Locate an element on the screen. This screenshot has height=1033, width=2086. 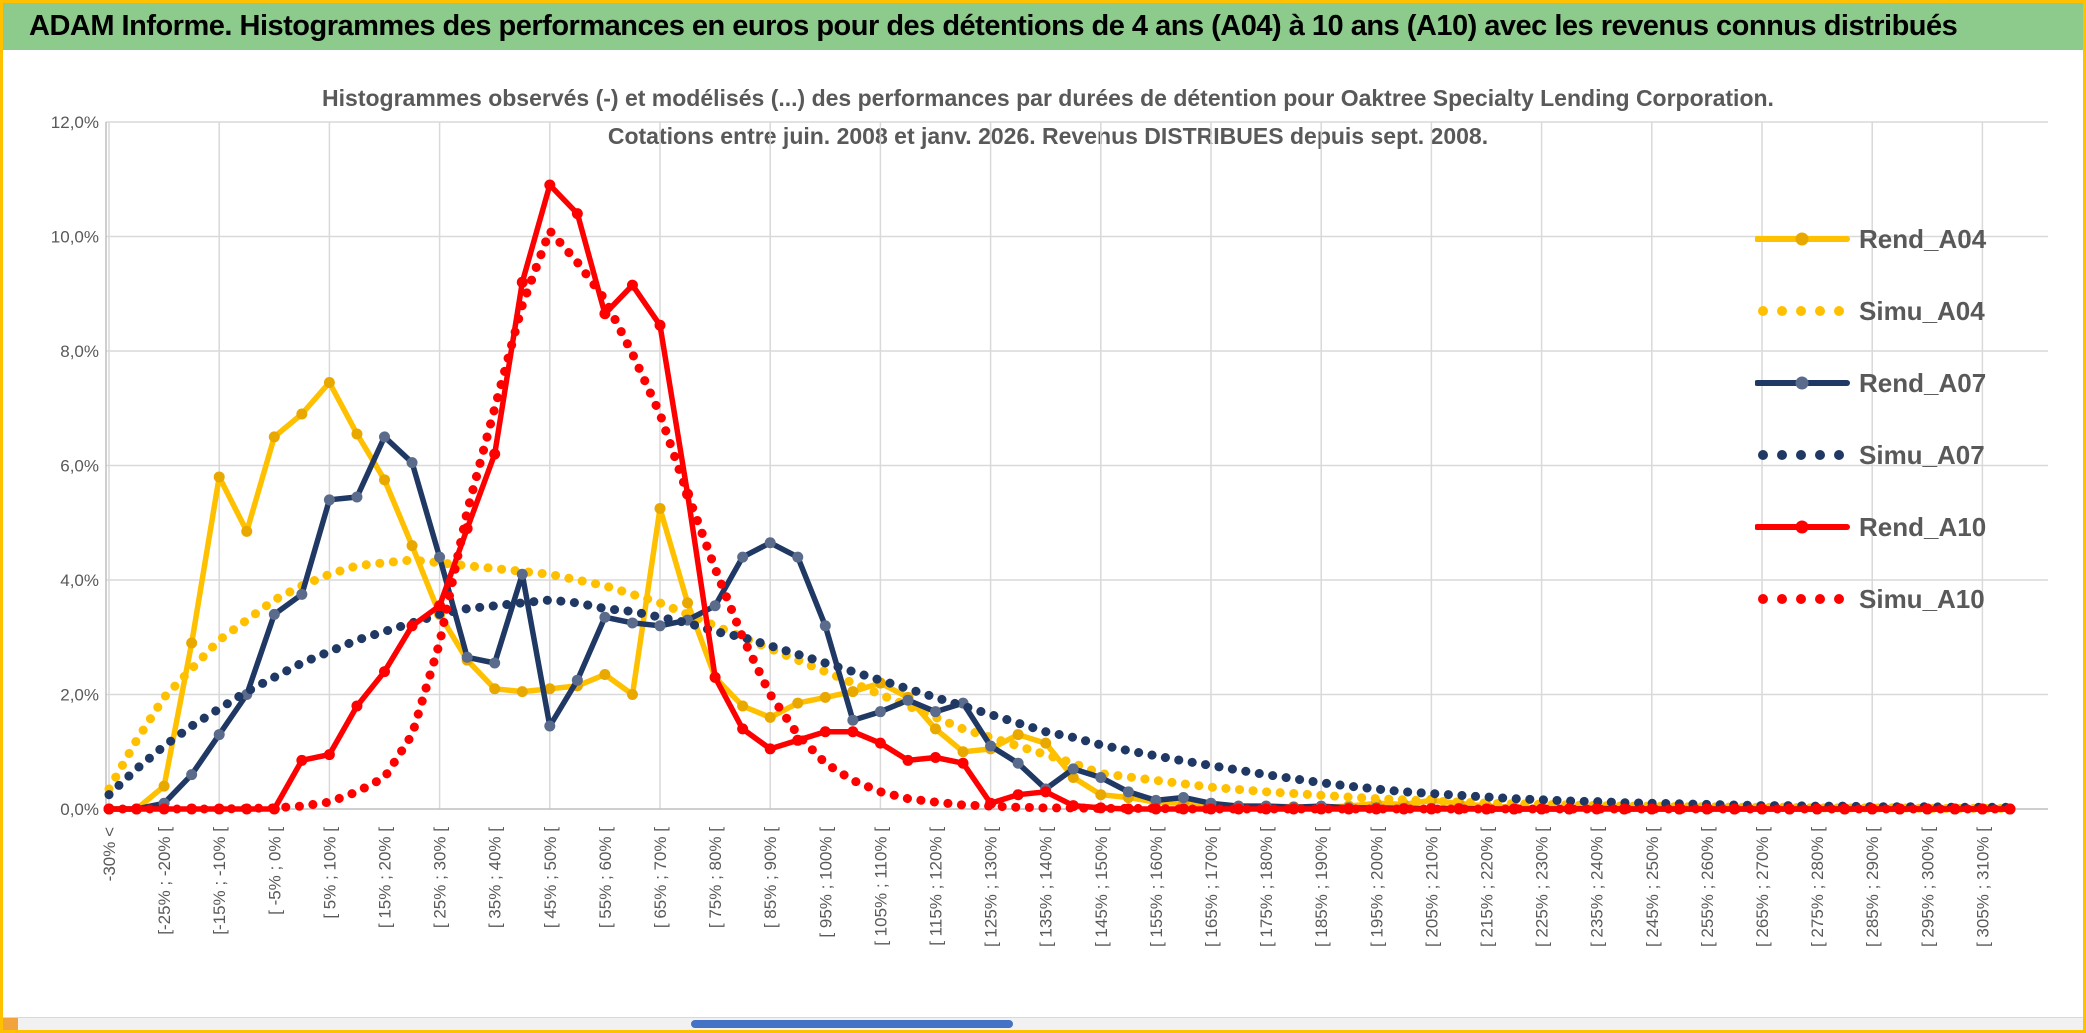
x-axis-tick-label: [ 245% ; 250% [ is located at coordinates (1652, 887).